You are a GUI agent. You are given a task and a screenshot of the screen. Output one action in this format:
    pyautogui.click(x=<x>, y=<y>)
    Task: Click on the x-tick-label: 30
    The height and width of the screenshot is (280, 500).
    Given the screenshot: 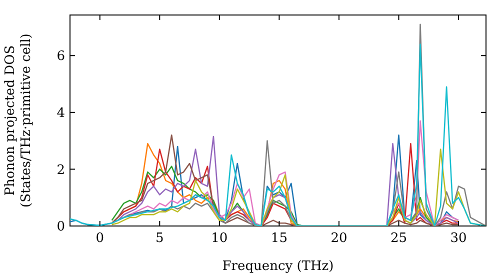 What is the action you would take?
    pyautogui.click(x=458, y=238)
    